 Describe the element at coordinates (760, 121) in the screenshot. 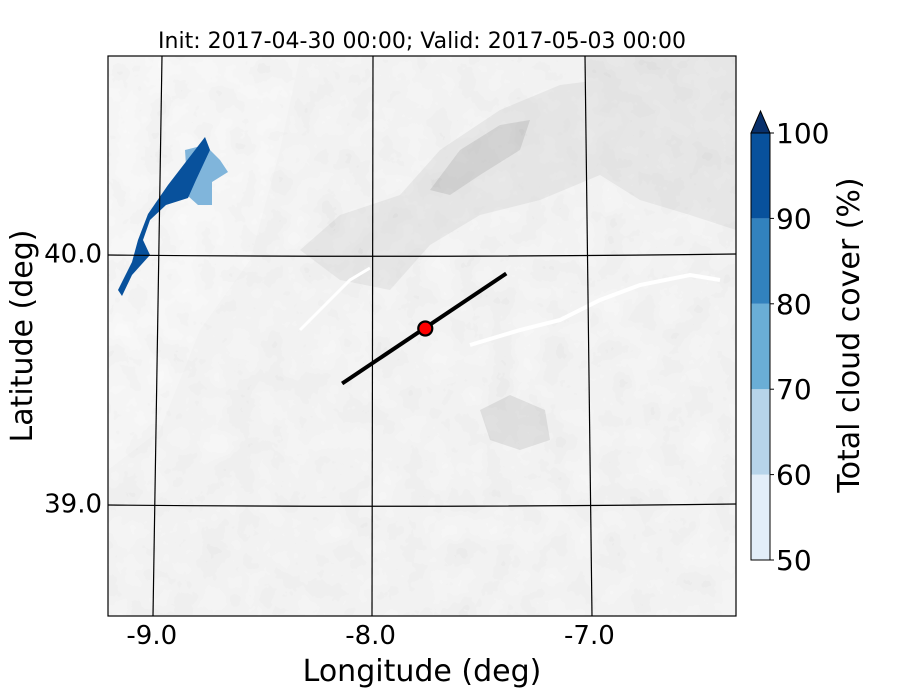

I see `colorbar-extend-arrow` at that location.